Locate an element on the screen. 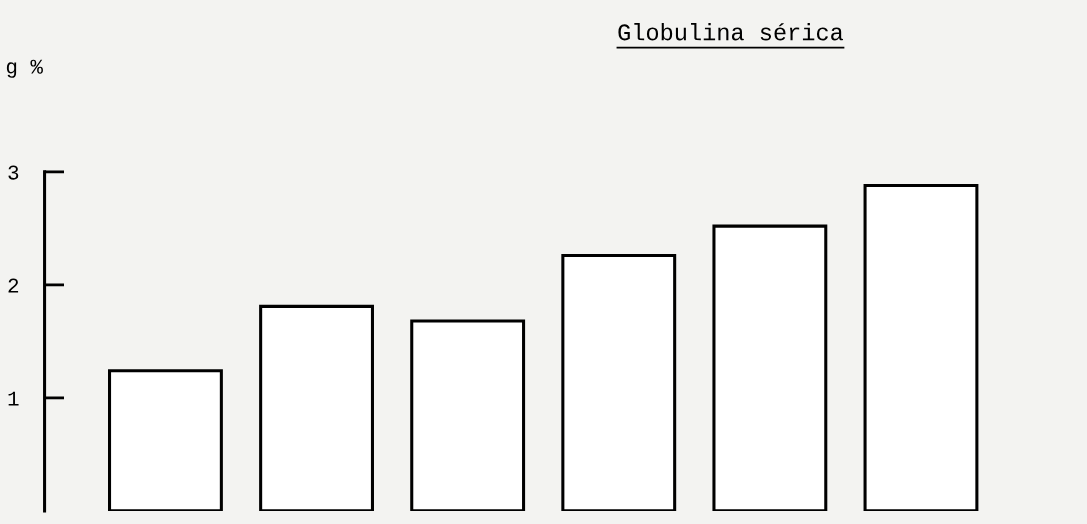 Image resolution: width=1087 pixels, height=524 pixels. y-tick-label: 3 is located at coordinates (13, 172).